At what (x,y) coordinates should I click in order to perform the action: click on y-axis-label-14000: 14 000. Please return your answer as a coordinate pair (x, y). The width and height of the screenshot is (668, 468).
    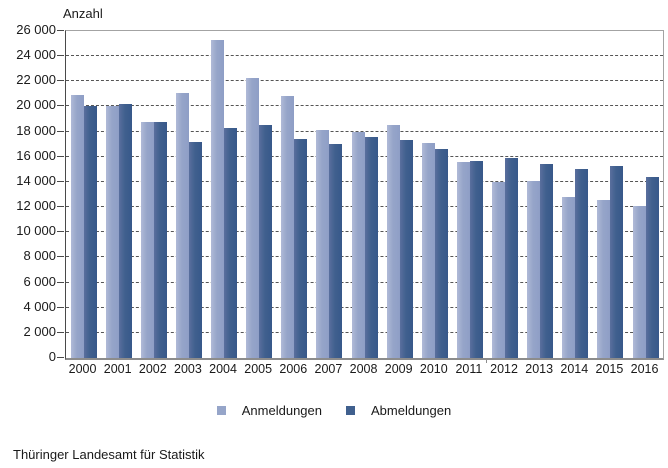
    Looking at the image, I should click on (36, 180).